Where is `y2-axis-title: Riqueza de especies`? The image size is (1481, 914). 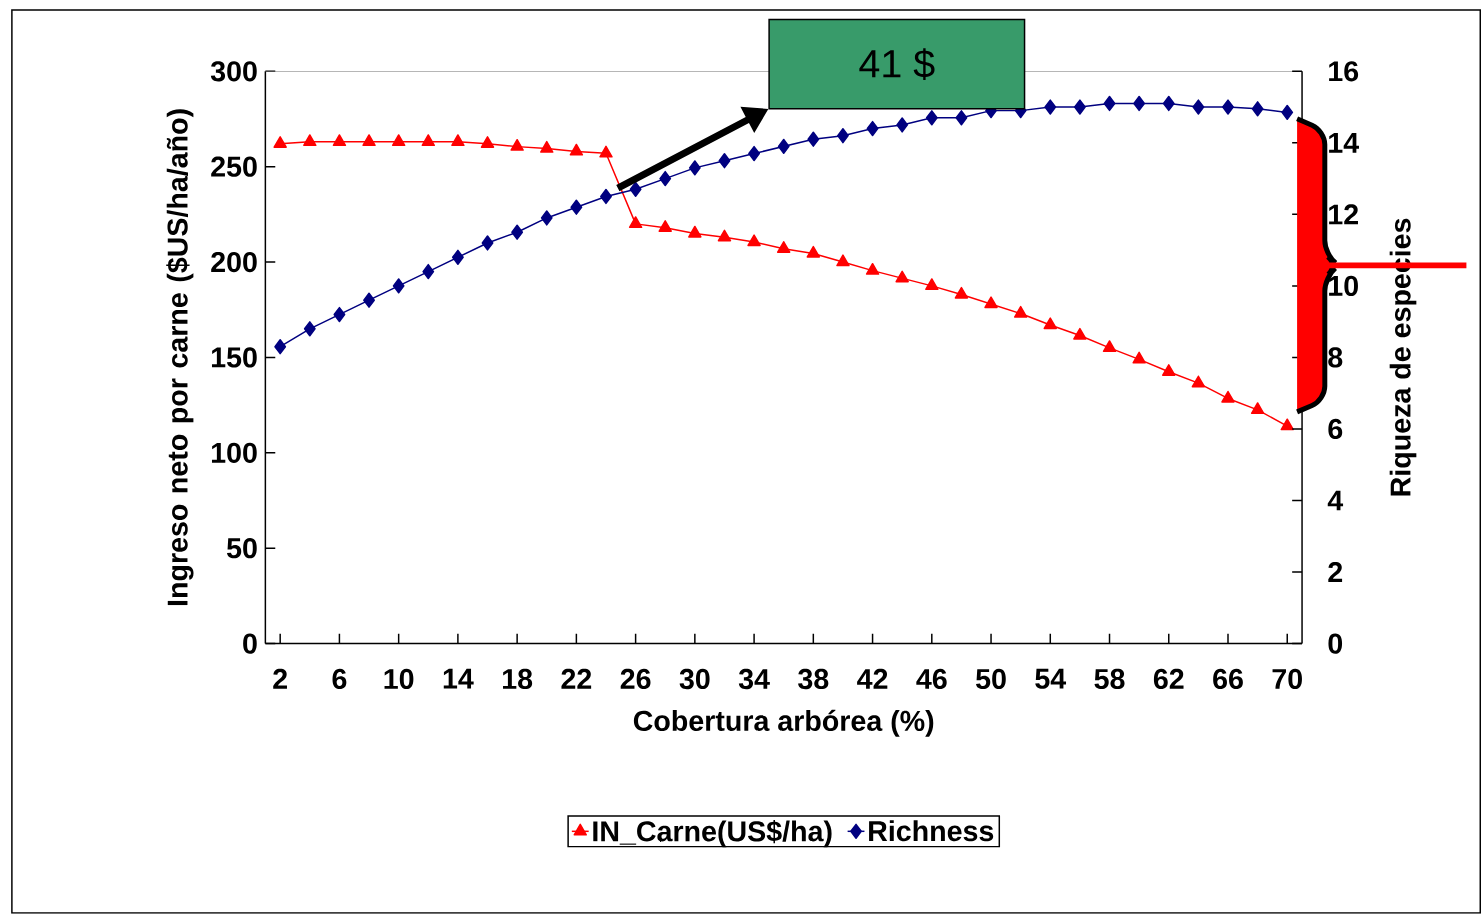 y2-axis-title: Riqueza de especies is located at coordinates (1403, 357).